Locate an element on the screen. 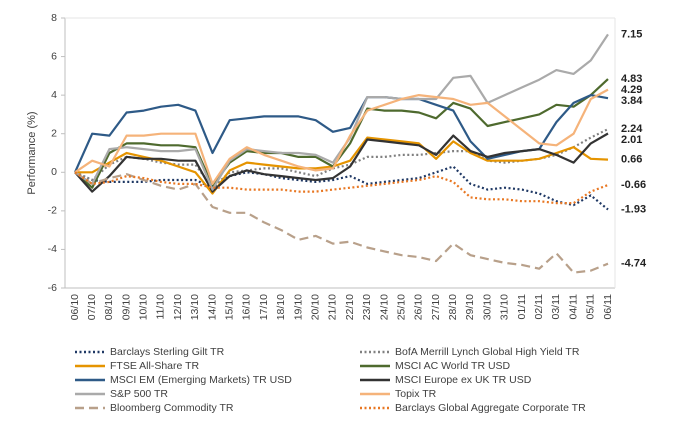 The width and height of the screenshot is (681, 426). end-value-label: 2.01 is located at coordinates (631, 140).